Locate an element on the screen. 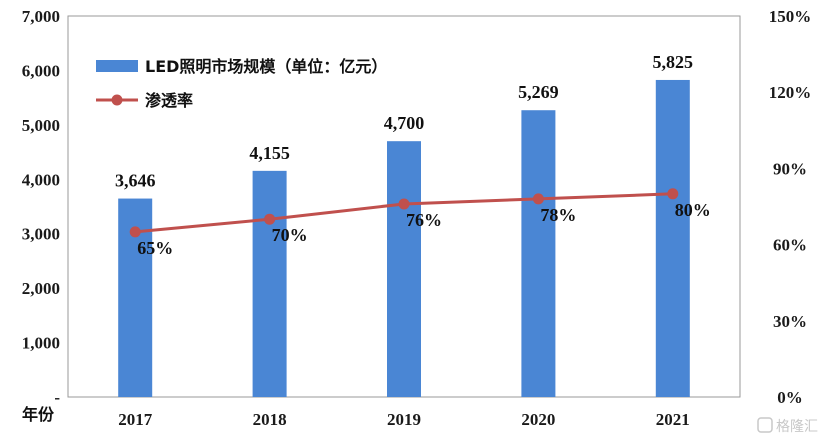  watermark-icon is located at coordinates (765, 425).